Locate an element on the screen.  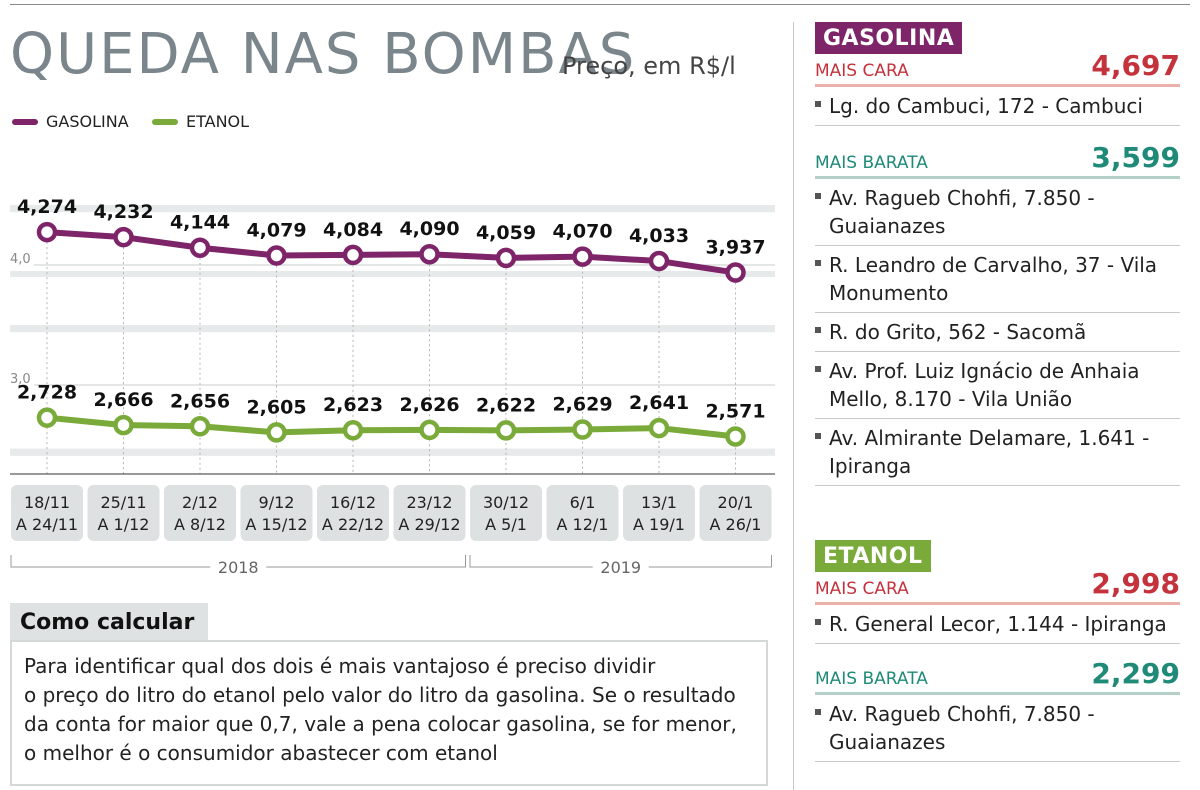
legend-gasolina-swatch is located at coordinates (25, 121).